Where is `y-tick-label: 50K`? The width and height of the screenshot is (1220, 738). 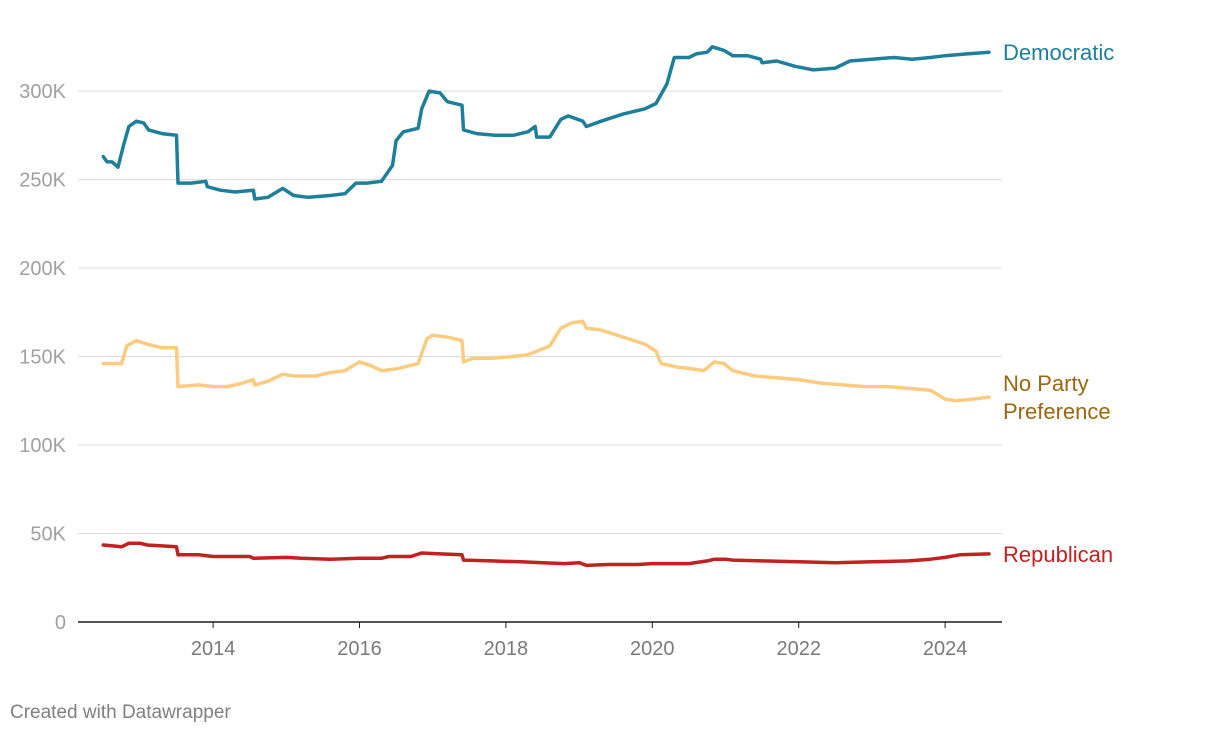
y-tick-label: 50K is located at coordinates (48, 535).